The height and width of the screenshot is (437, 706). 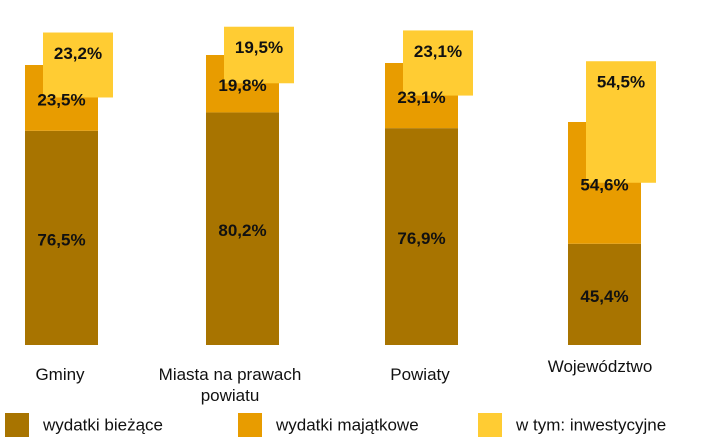 What do you see at coordinates (590, 424) in the screenshot?
I see `legend-label: w tym: inwestycyjne` at bounding box center [590, 424].